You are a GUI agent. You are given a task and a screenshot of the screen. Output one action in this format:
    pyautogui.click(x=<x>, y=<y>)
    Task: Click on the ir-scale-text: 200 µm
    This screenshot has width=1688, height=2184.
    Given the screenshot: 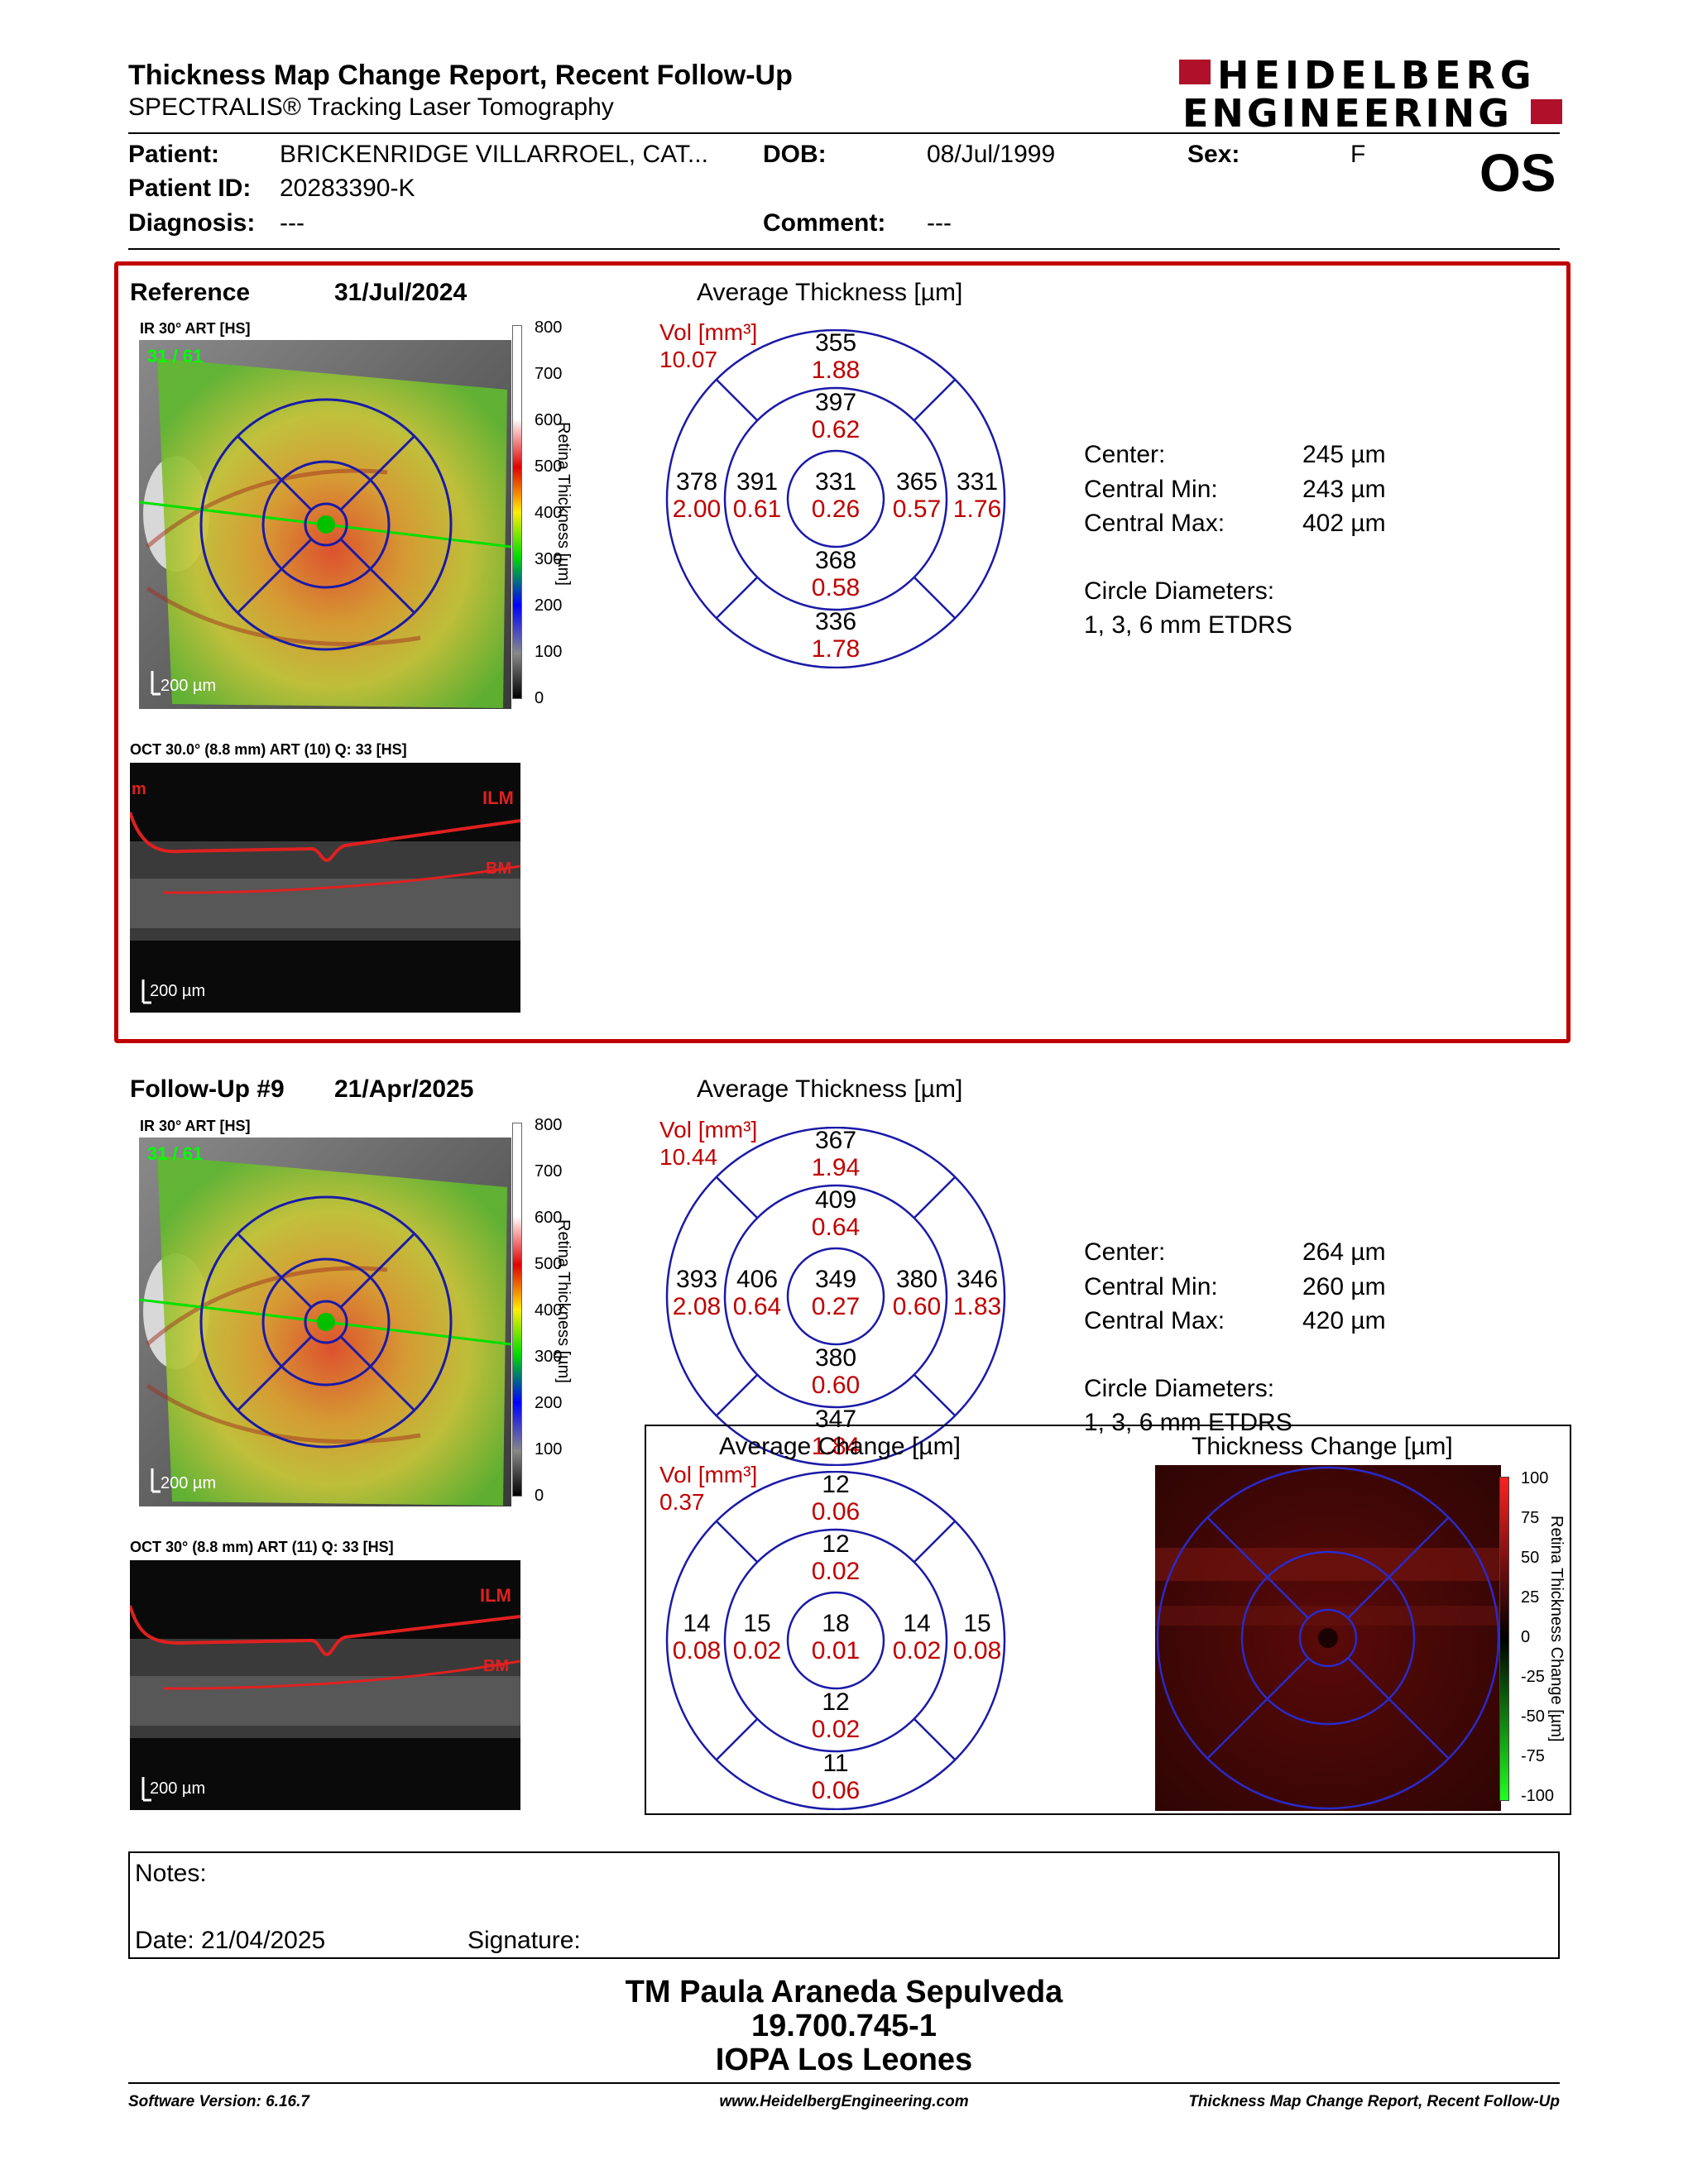 What is the action you would take?
    pyautogui.click(x=188, y=686)
    